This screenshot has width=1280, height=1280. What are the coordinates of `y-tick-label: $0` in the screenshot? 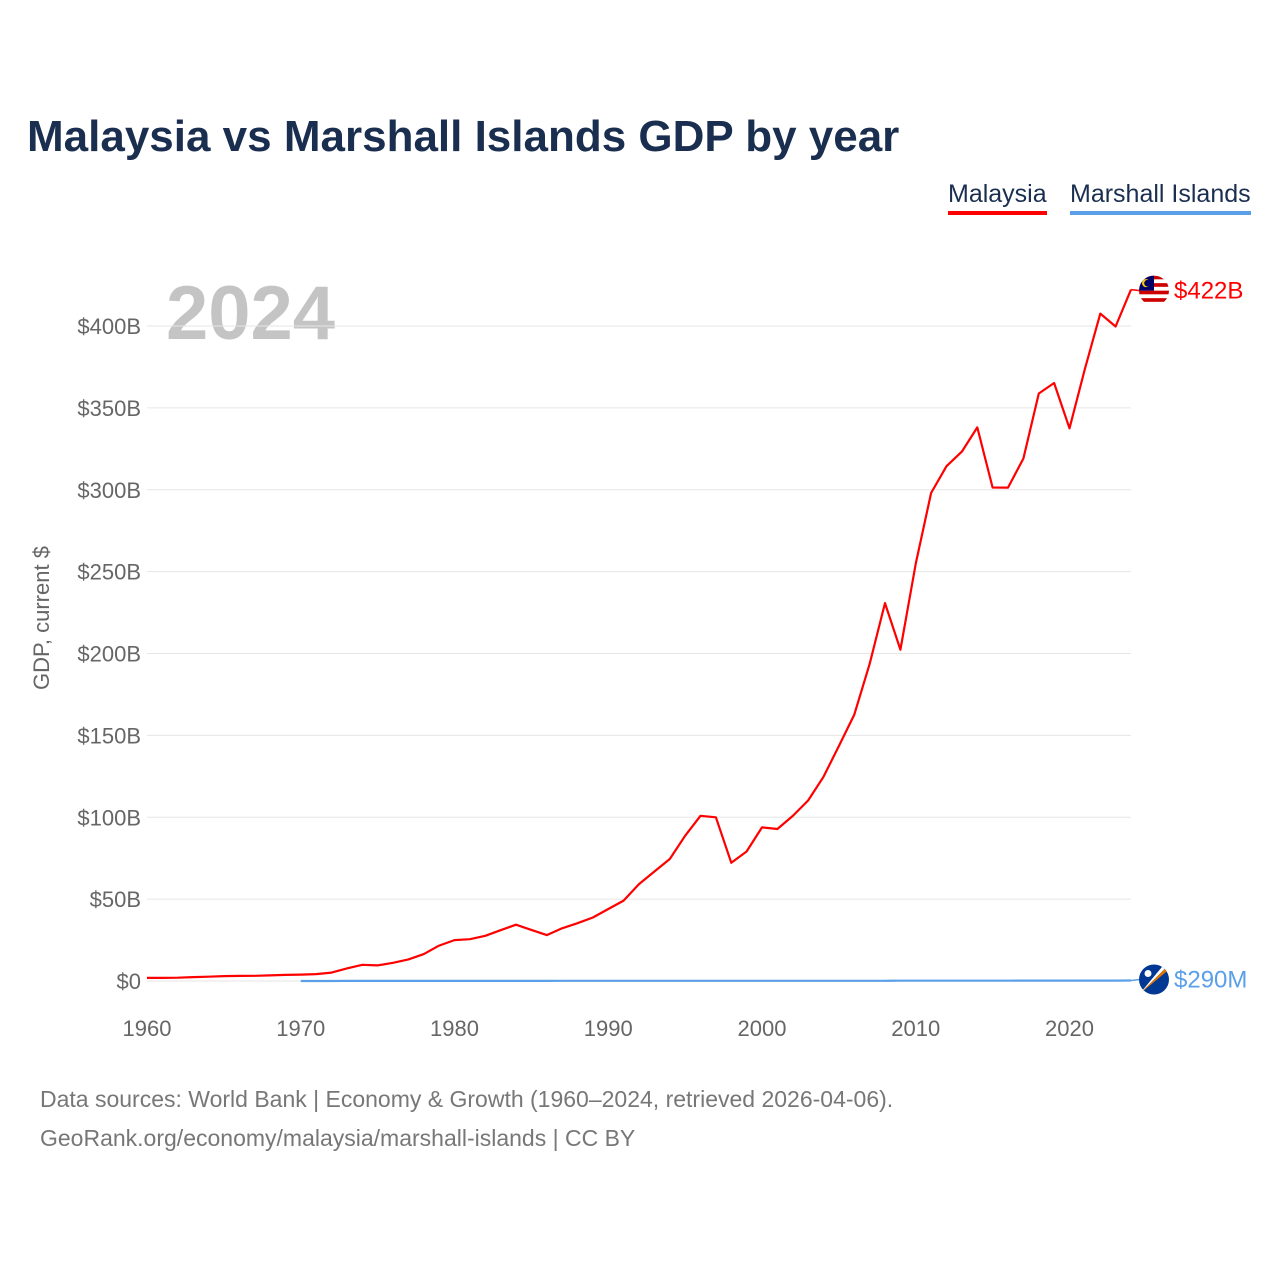 It's located at (129, 981).